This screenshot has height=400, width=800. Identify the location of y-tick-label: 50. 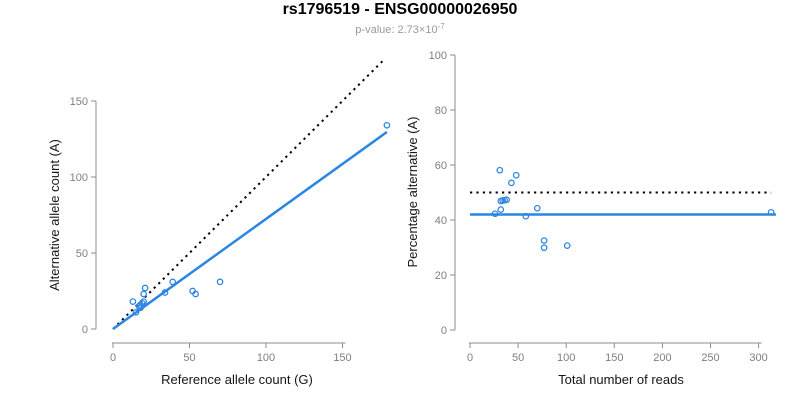
(82, 254).